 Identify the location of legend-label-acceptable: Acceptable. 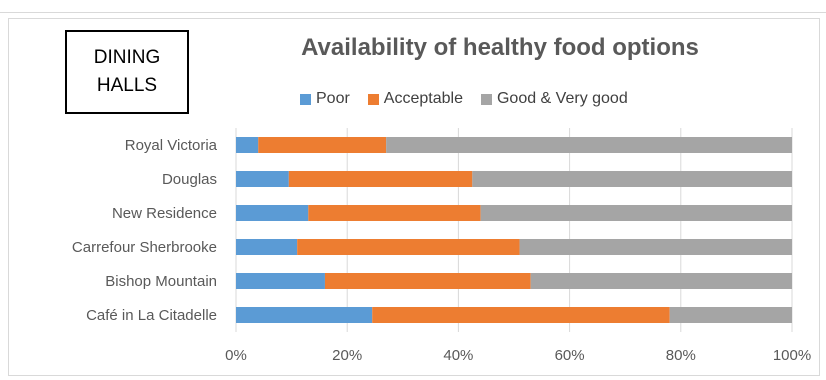
(423, 98).